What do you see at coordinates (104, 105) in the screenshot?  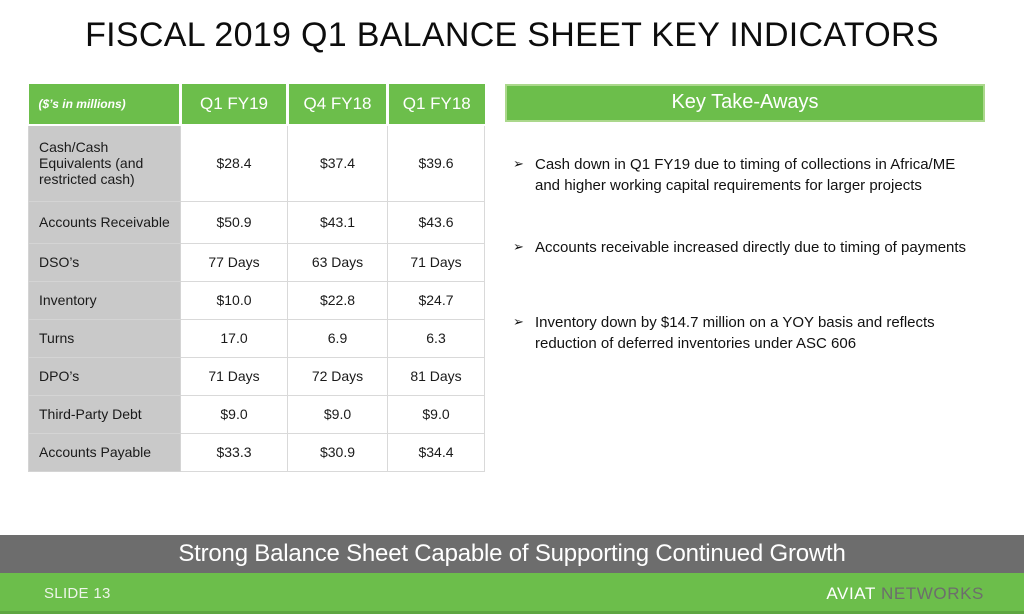 I see `table-header-units: ($’s in millions)` at bounding box center [104, 105].